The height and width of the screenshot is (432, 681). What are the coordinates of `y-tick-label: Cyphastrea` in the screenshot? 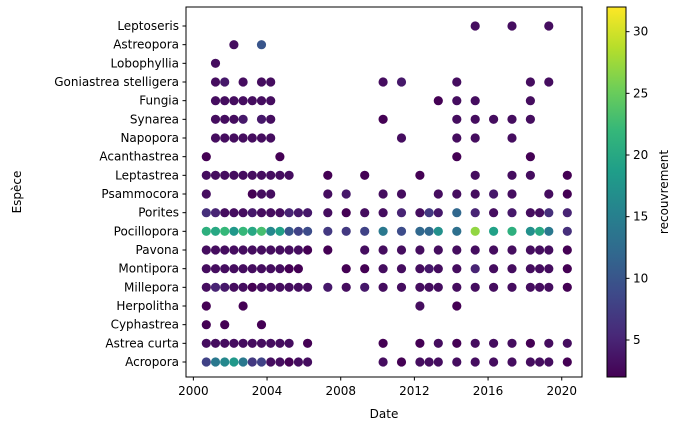 It's located at (145, 325).